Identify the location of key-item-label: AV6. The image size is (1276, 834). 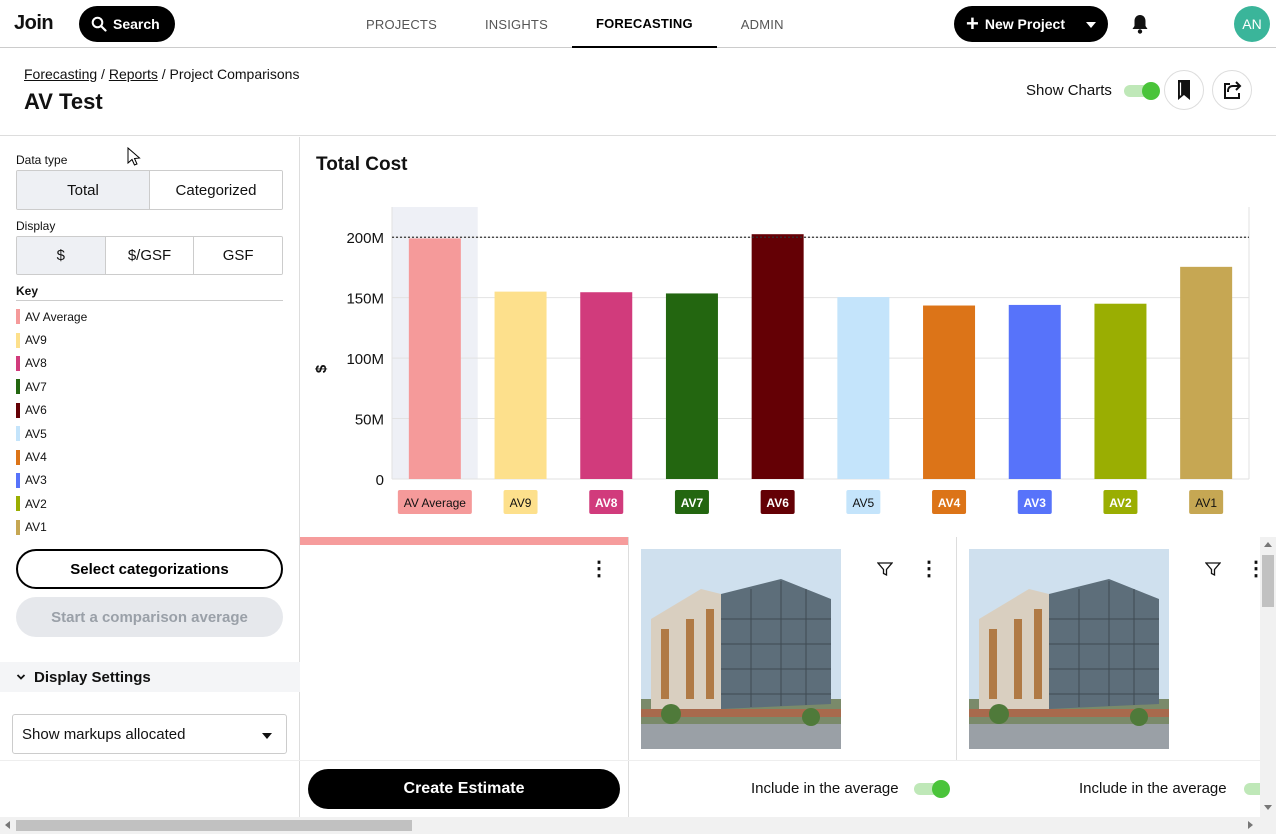
(36, 410).